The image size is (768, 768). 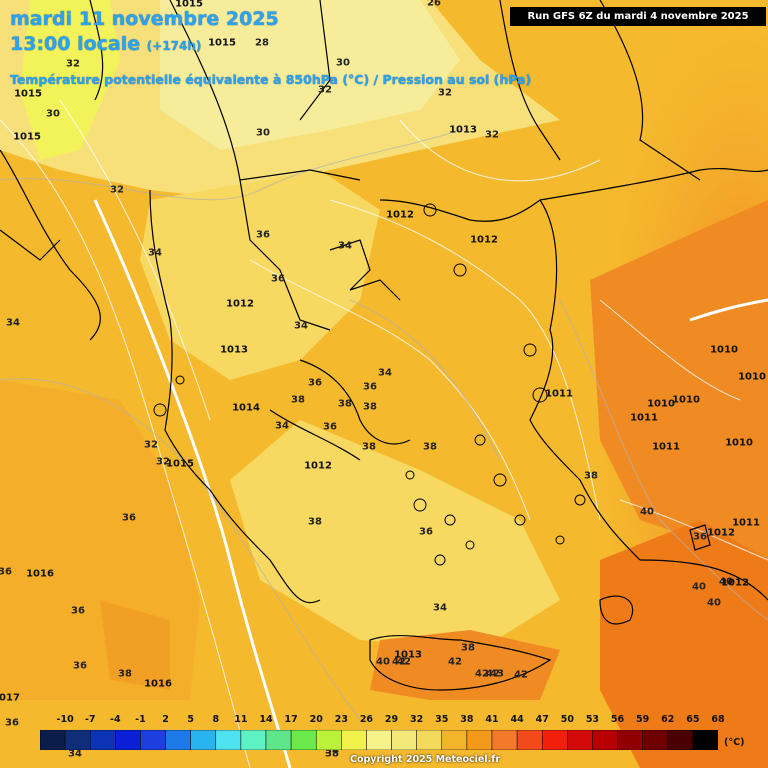 What do you see at coordinates (341, 719) in the screenshot?
I see `legend-value: 23` at bounding box center [341, 719].